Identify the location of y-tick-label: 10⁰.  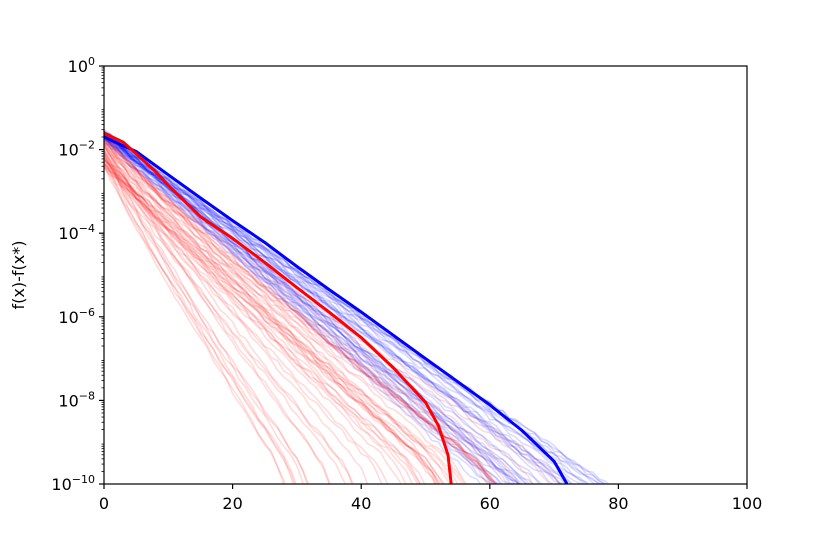
(81, 65).